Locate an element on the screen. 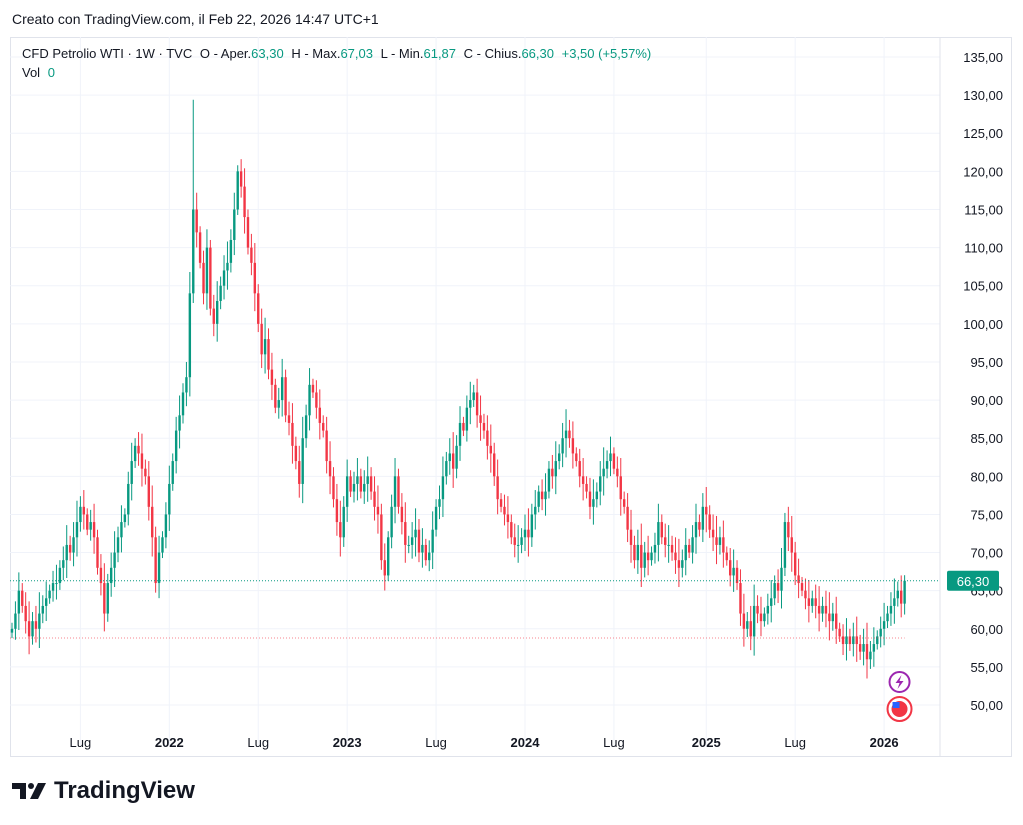 This screenshot has height=825, width=1023. price-tick-label: 100,00 is located at coordinates (983, 324).